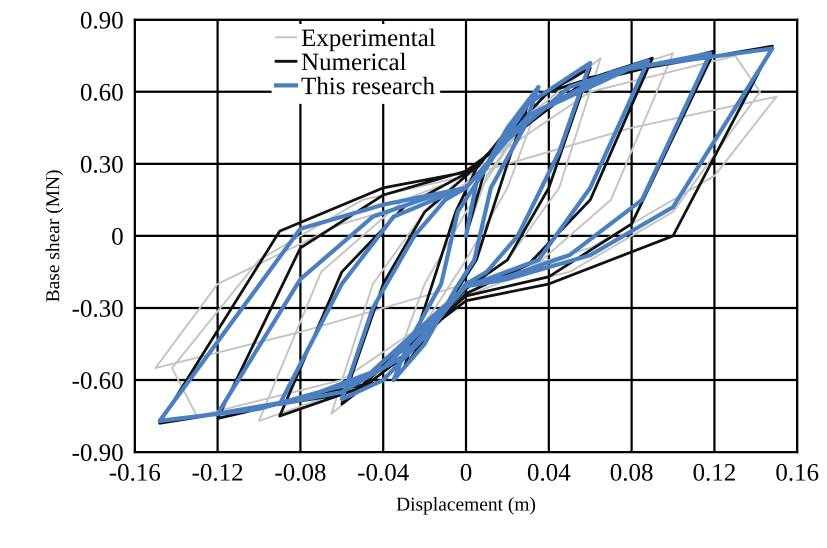 This screenshot has height=548, width=827. I want to click on x-tick-label: 0.16, so click(797, 472).